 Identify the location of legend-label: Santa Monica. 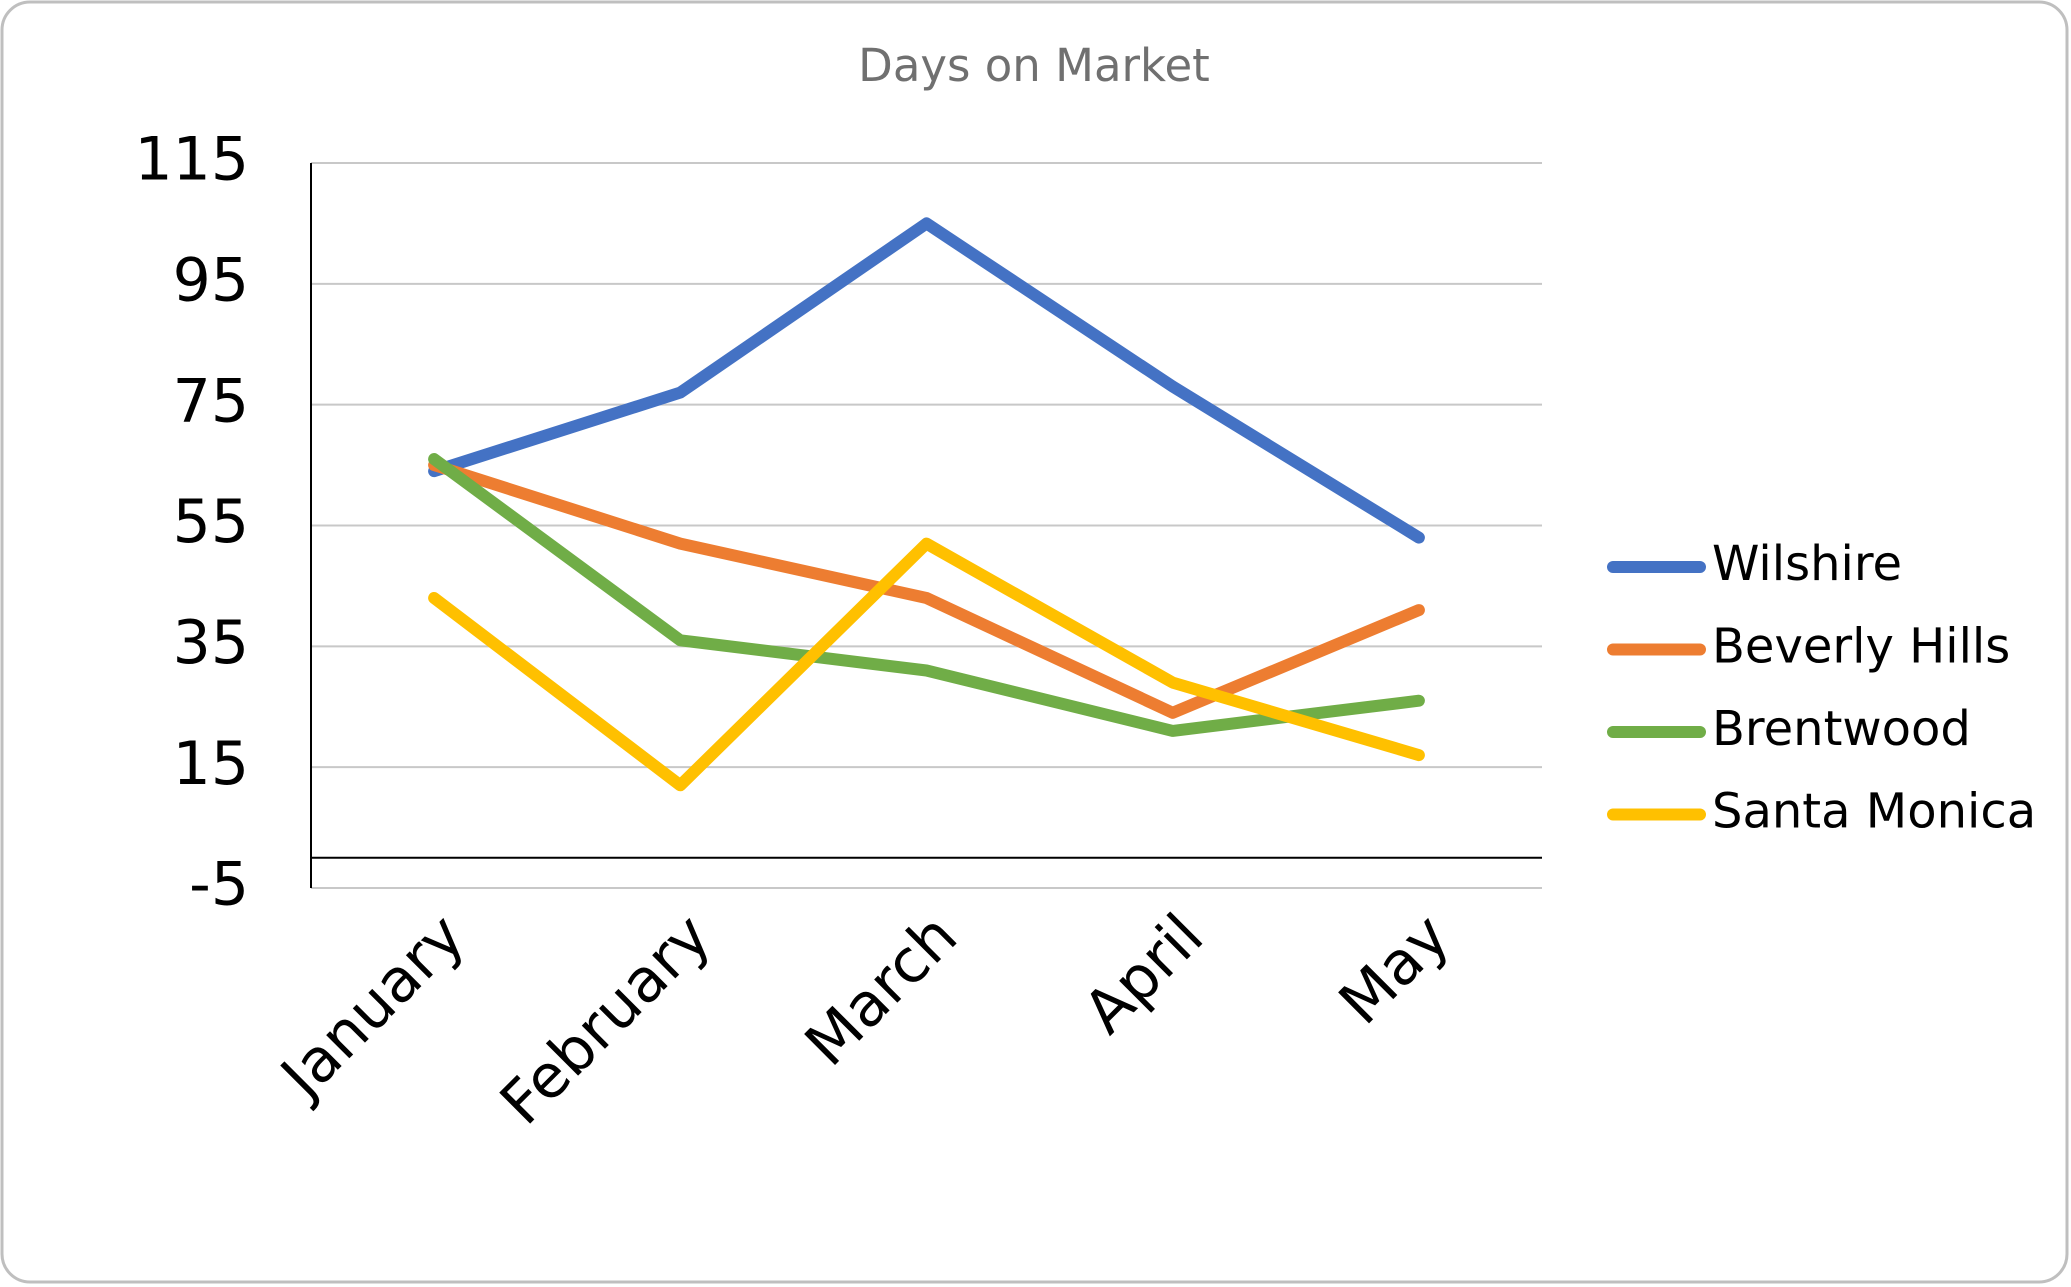
(1874, 812).